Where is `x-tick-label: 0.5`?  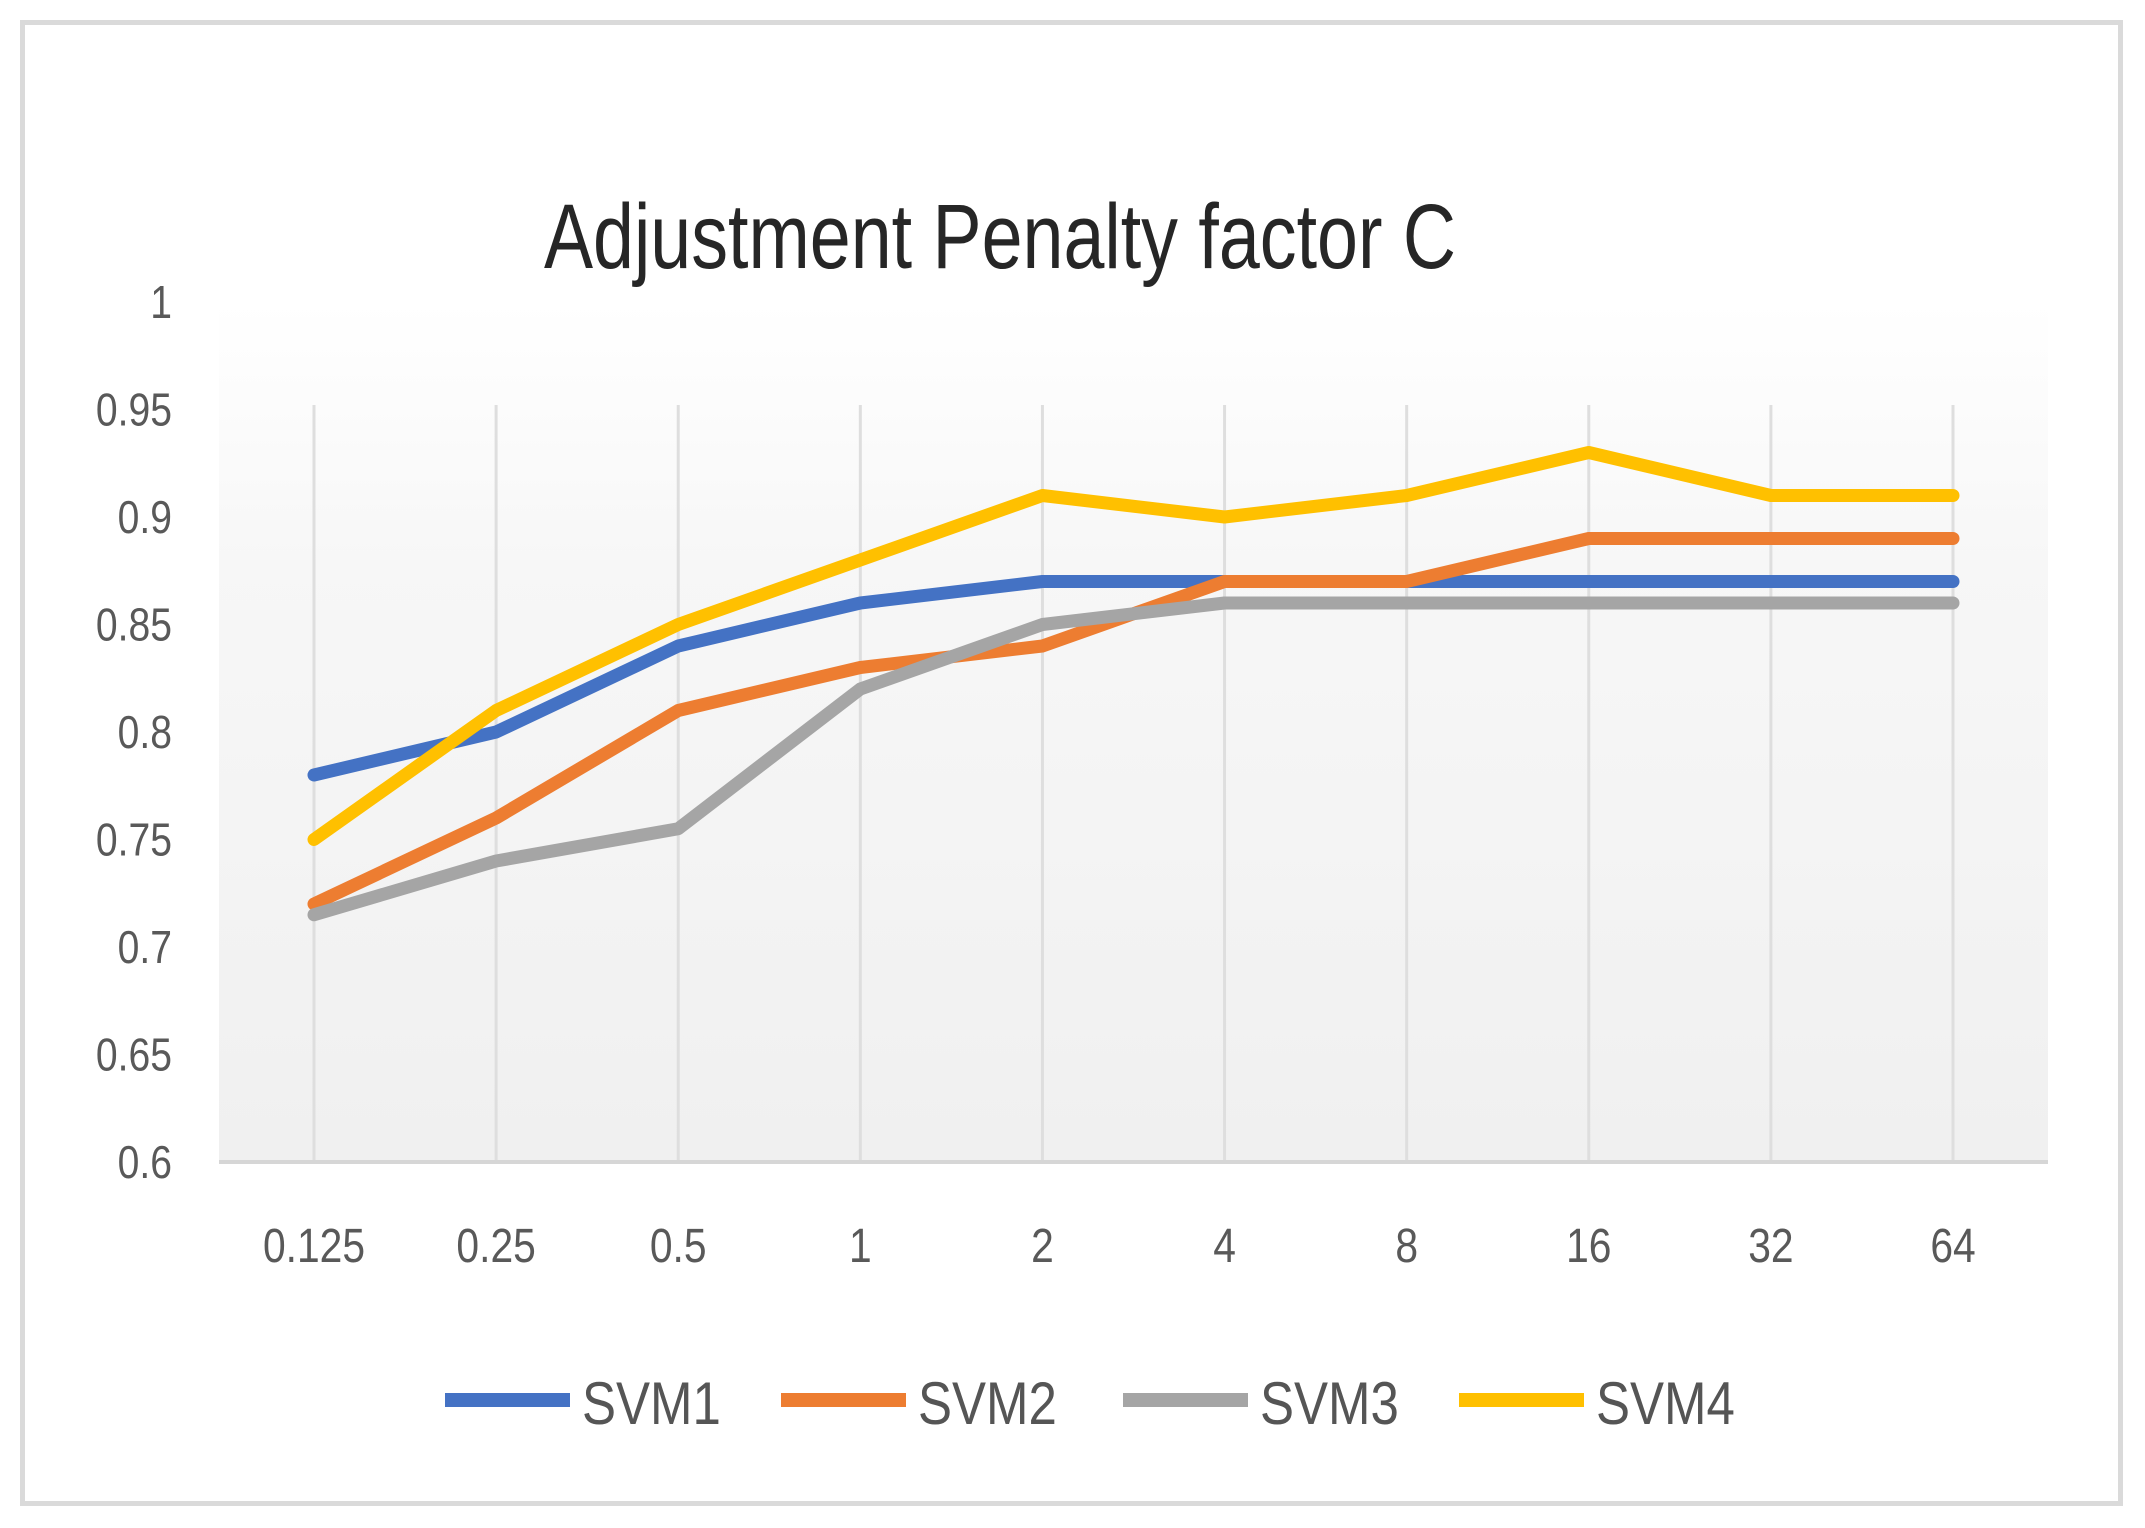 x-tick-label: 0.5 is located at coordinates (678, 1246).